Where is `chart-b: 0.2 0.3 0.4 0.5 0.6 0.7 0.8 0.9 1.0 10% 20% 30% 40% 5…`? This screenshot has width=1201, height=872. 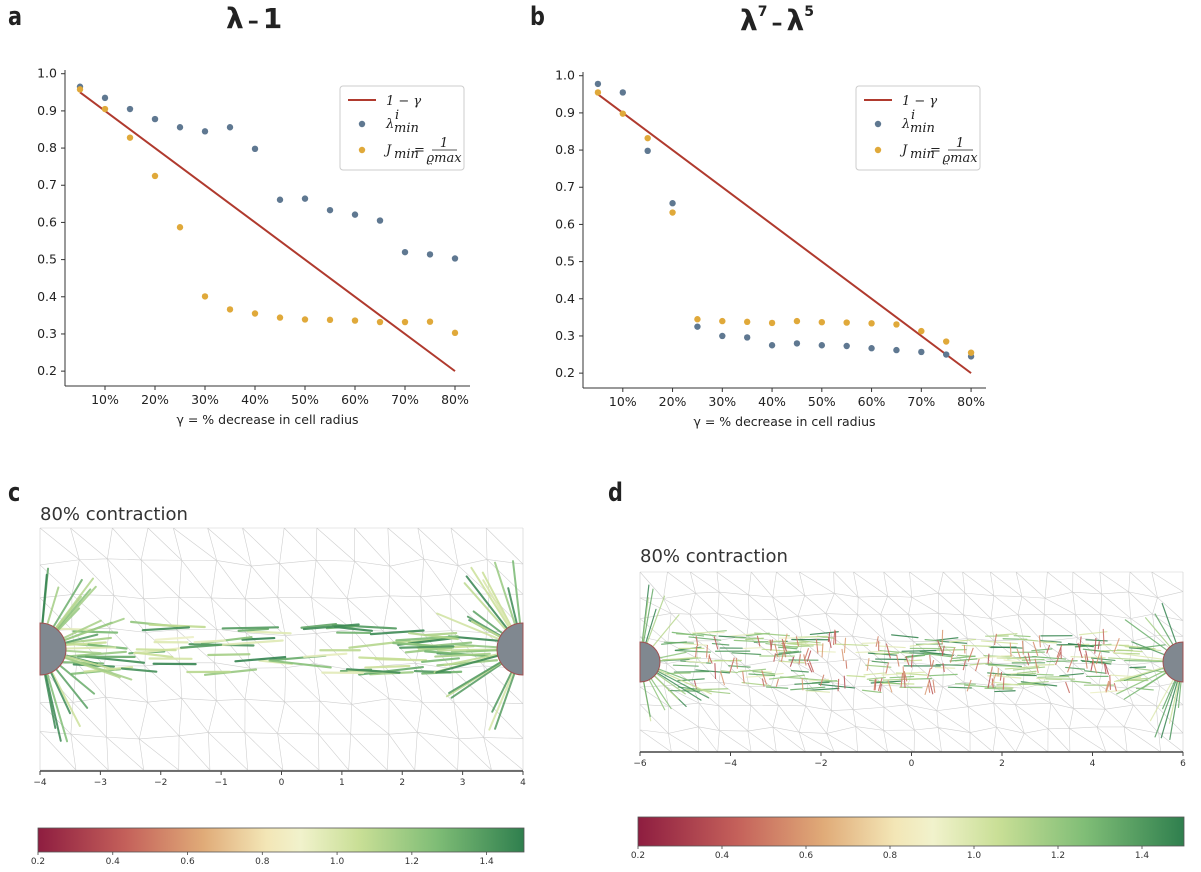
chart-b: 0.2 0.3 0.4 0.5 0.6 0.7 0.8 0.9 1.0 10% 20% 30% 40% 5… is located at coordinates (770, 248).